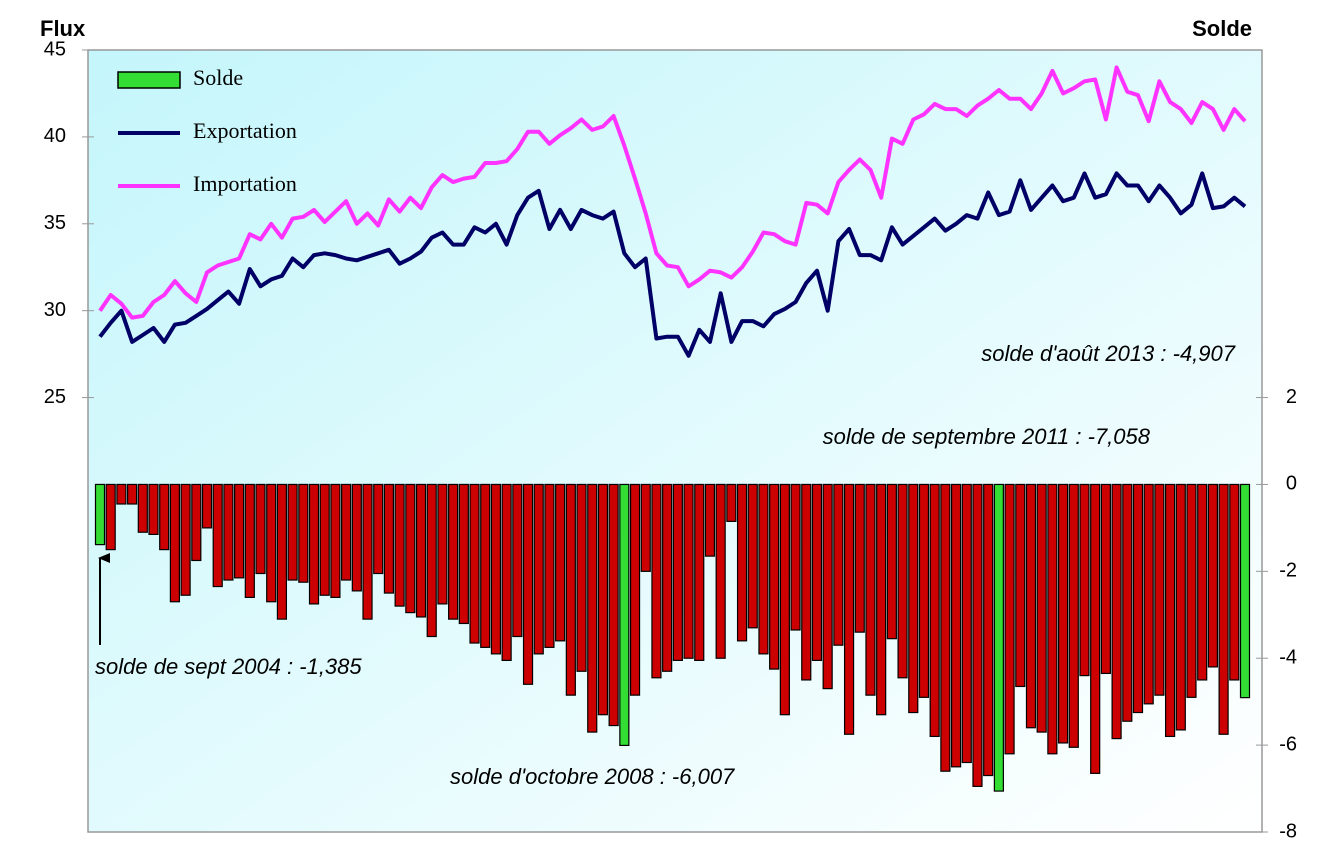  What do you see at coordinates (55, 49) in the screenshot?
I see `y-tick-label: 45` at bounding box center [55, 49].